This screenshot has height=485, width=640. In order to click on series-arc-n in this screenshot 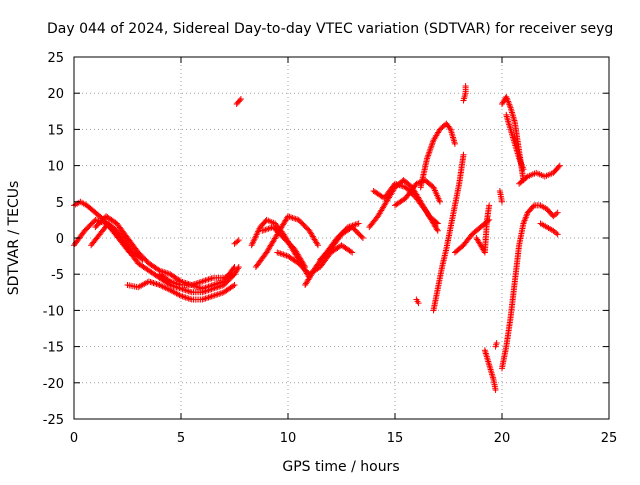, I will do `click(341, 243)`.